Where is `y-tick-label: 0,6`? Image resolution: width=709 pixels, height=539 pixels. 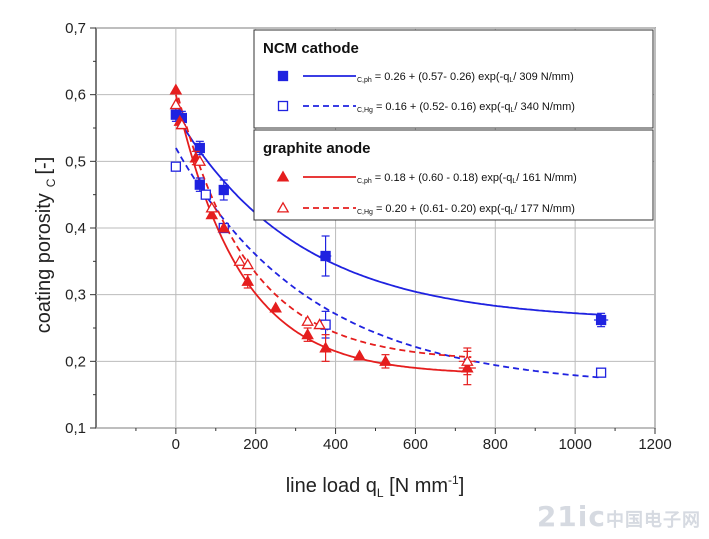 y-tick-label: 0,6 is located at coordinates (75, 95).